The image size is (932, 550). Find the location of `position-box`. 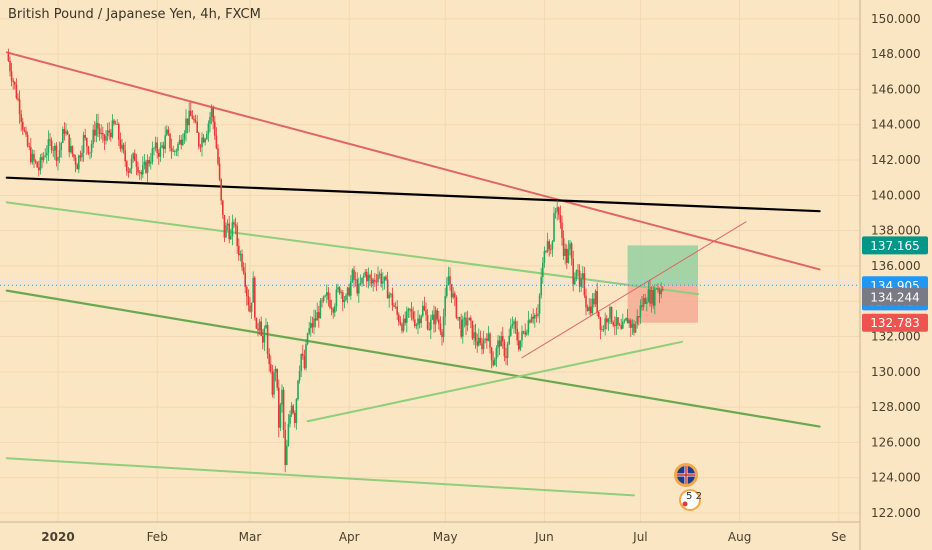

position-box is located at coordinates (662, 284).